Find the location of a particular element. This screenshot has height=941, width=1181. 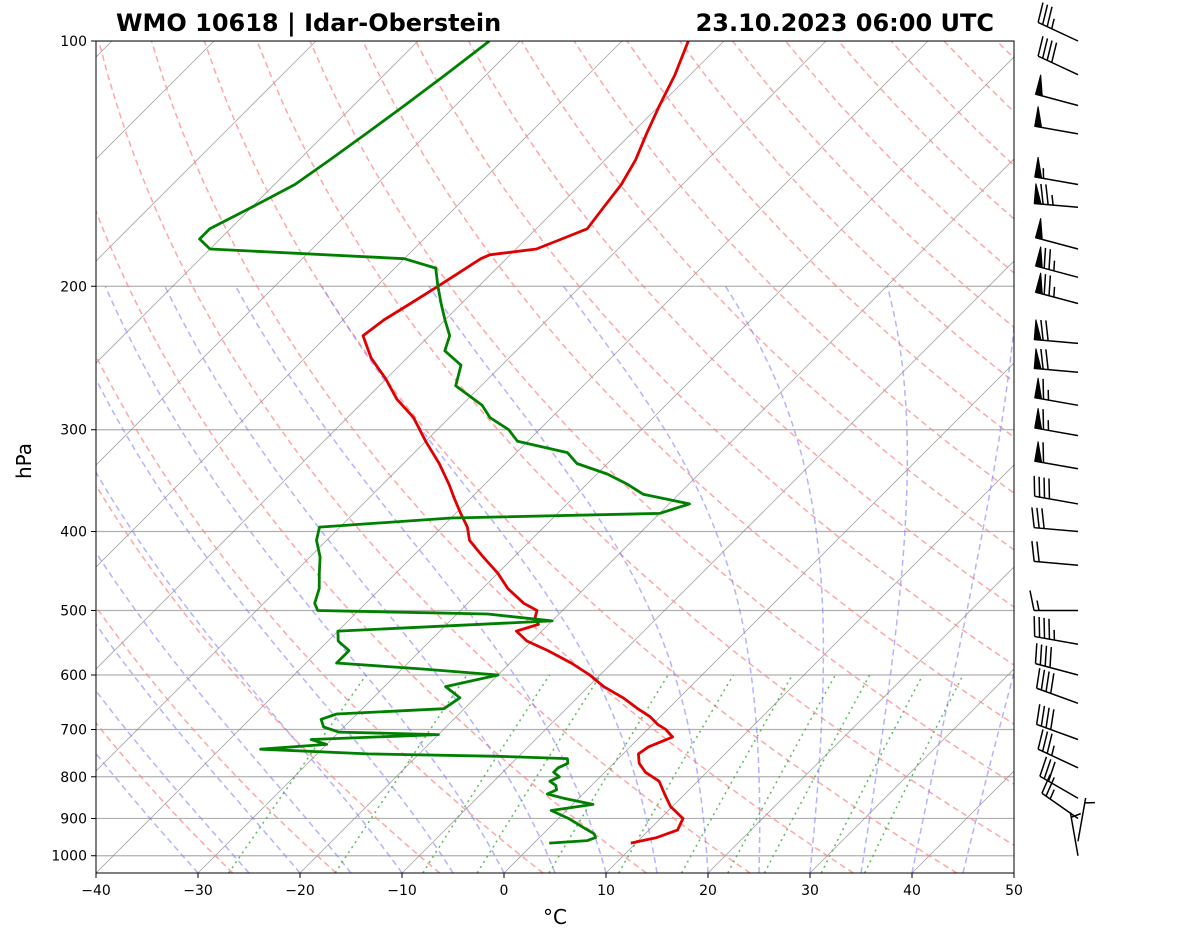

x-tick-label: 40 is located at coordinates (912, 891).